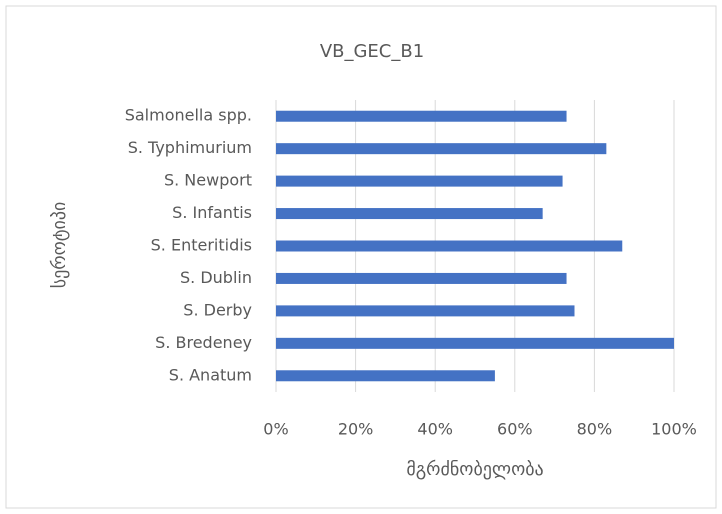 This screenshot has width=722, height=514. Describe the element at coordinates (435, 429) in the screenshot. I see `x-tick-label: 40%` at that location.